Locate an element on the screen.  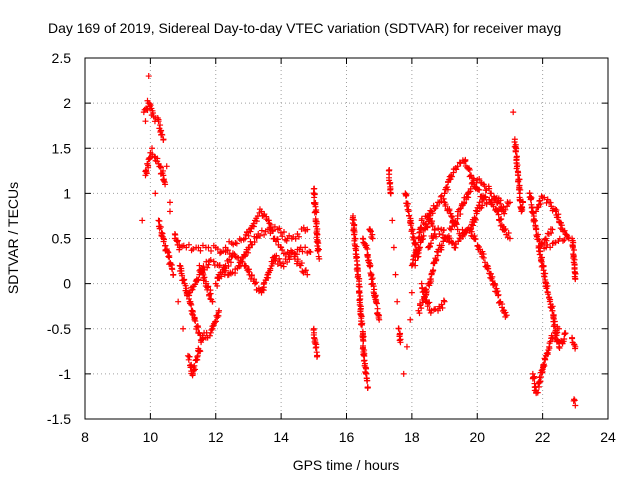
y-tick-label: 1.5 is located at coordinates (62, 148).